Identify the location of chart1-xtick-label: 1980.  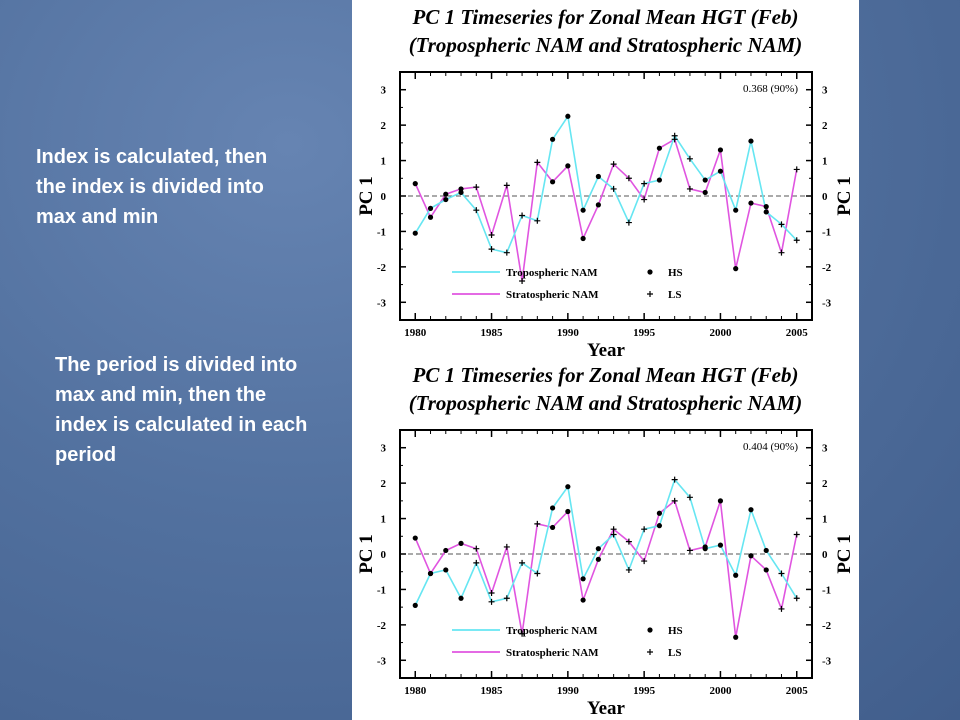
(415, 333).